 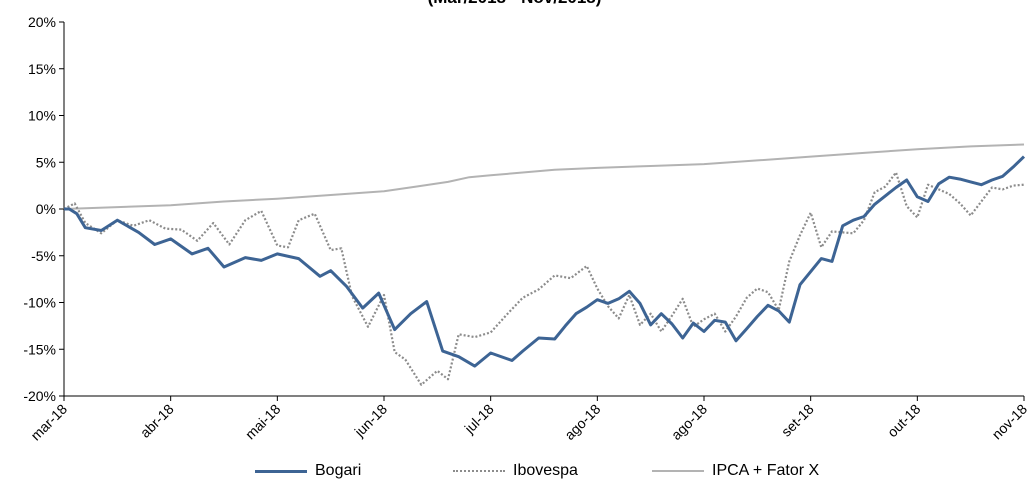 I want to click on y-tick-label: -10%, so click(x=39, y=303).